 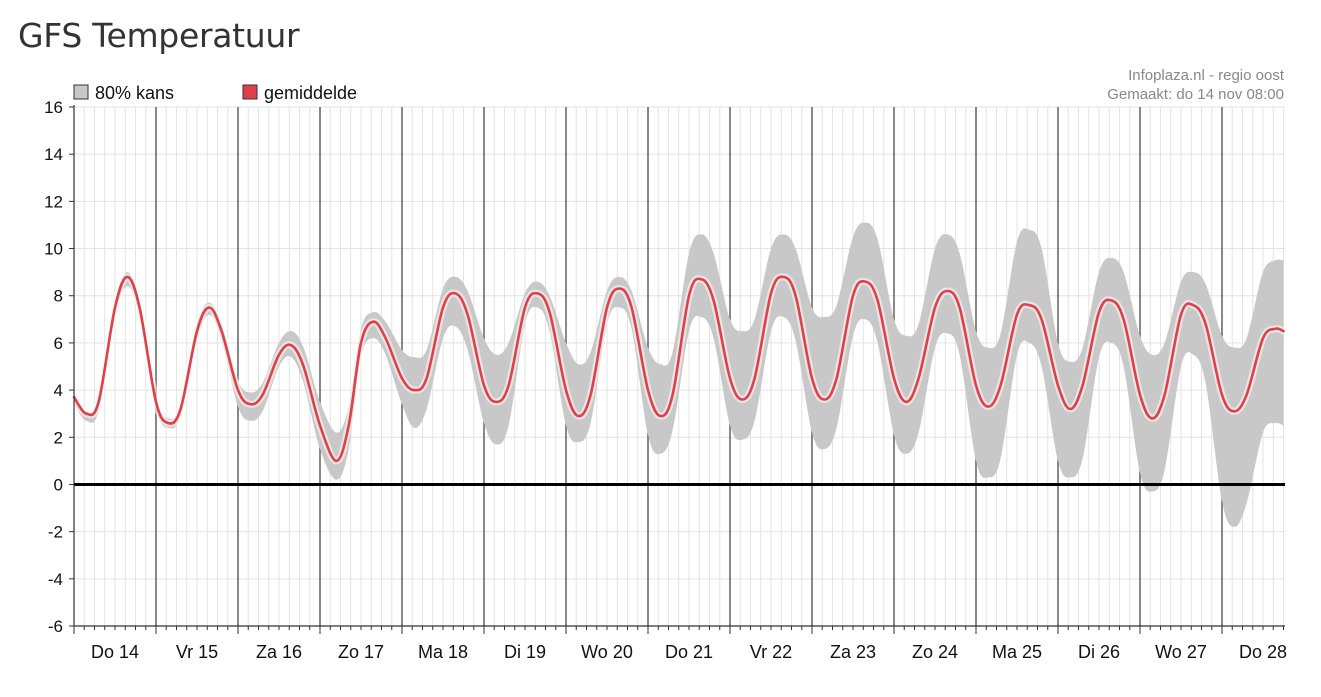 I want to click on legend-label: gemiddelde, so click(x=310, y=93).